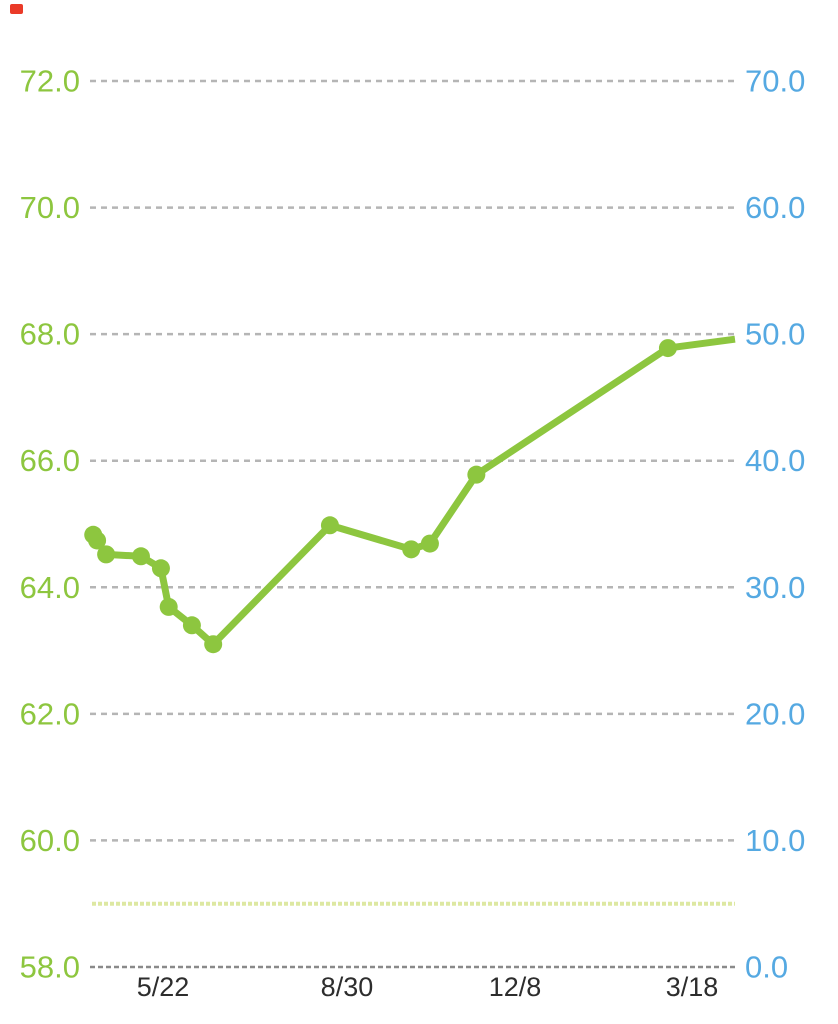 Image resolution: width=838 pixels, height=1024 pixels. I want to click on right-axis-tick-label: 60.0, so click(775, 207).